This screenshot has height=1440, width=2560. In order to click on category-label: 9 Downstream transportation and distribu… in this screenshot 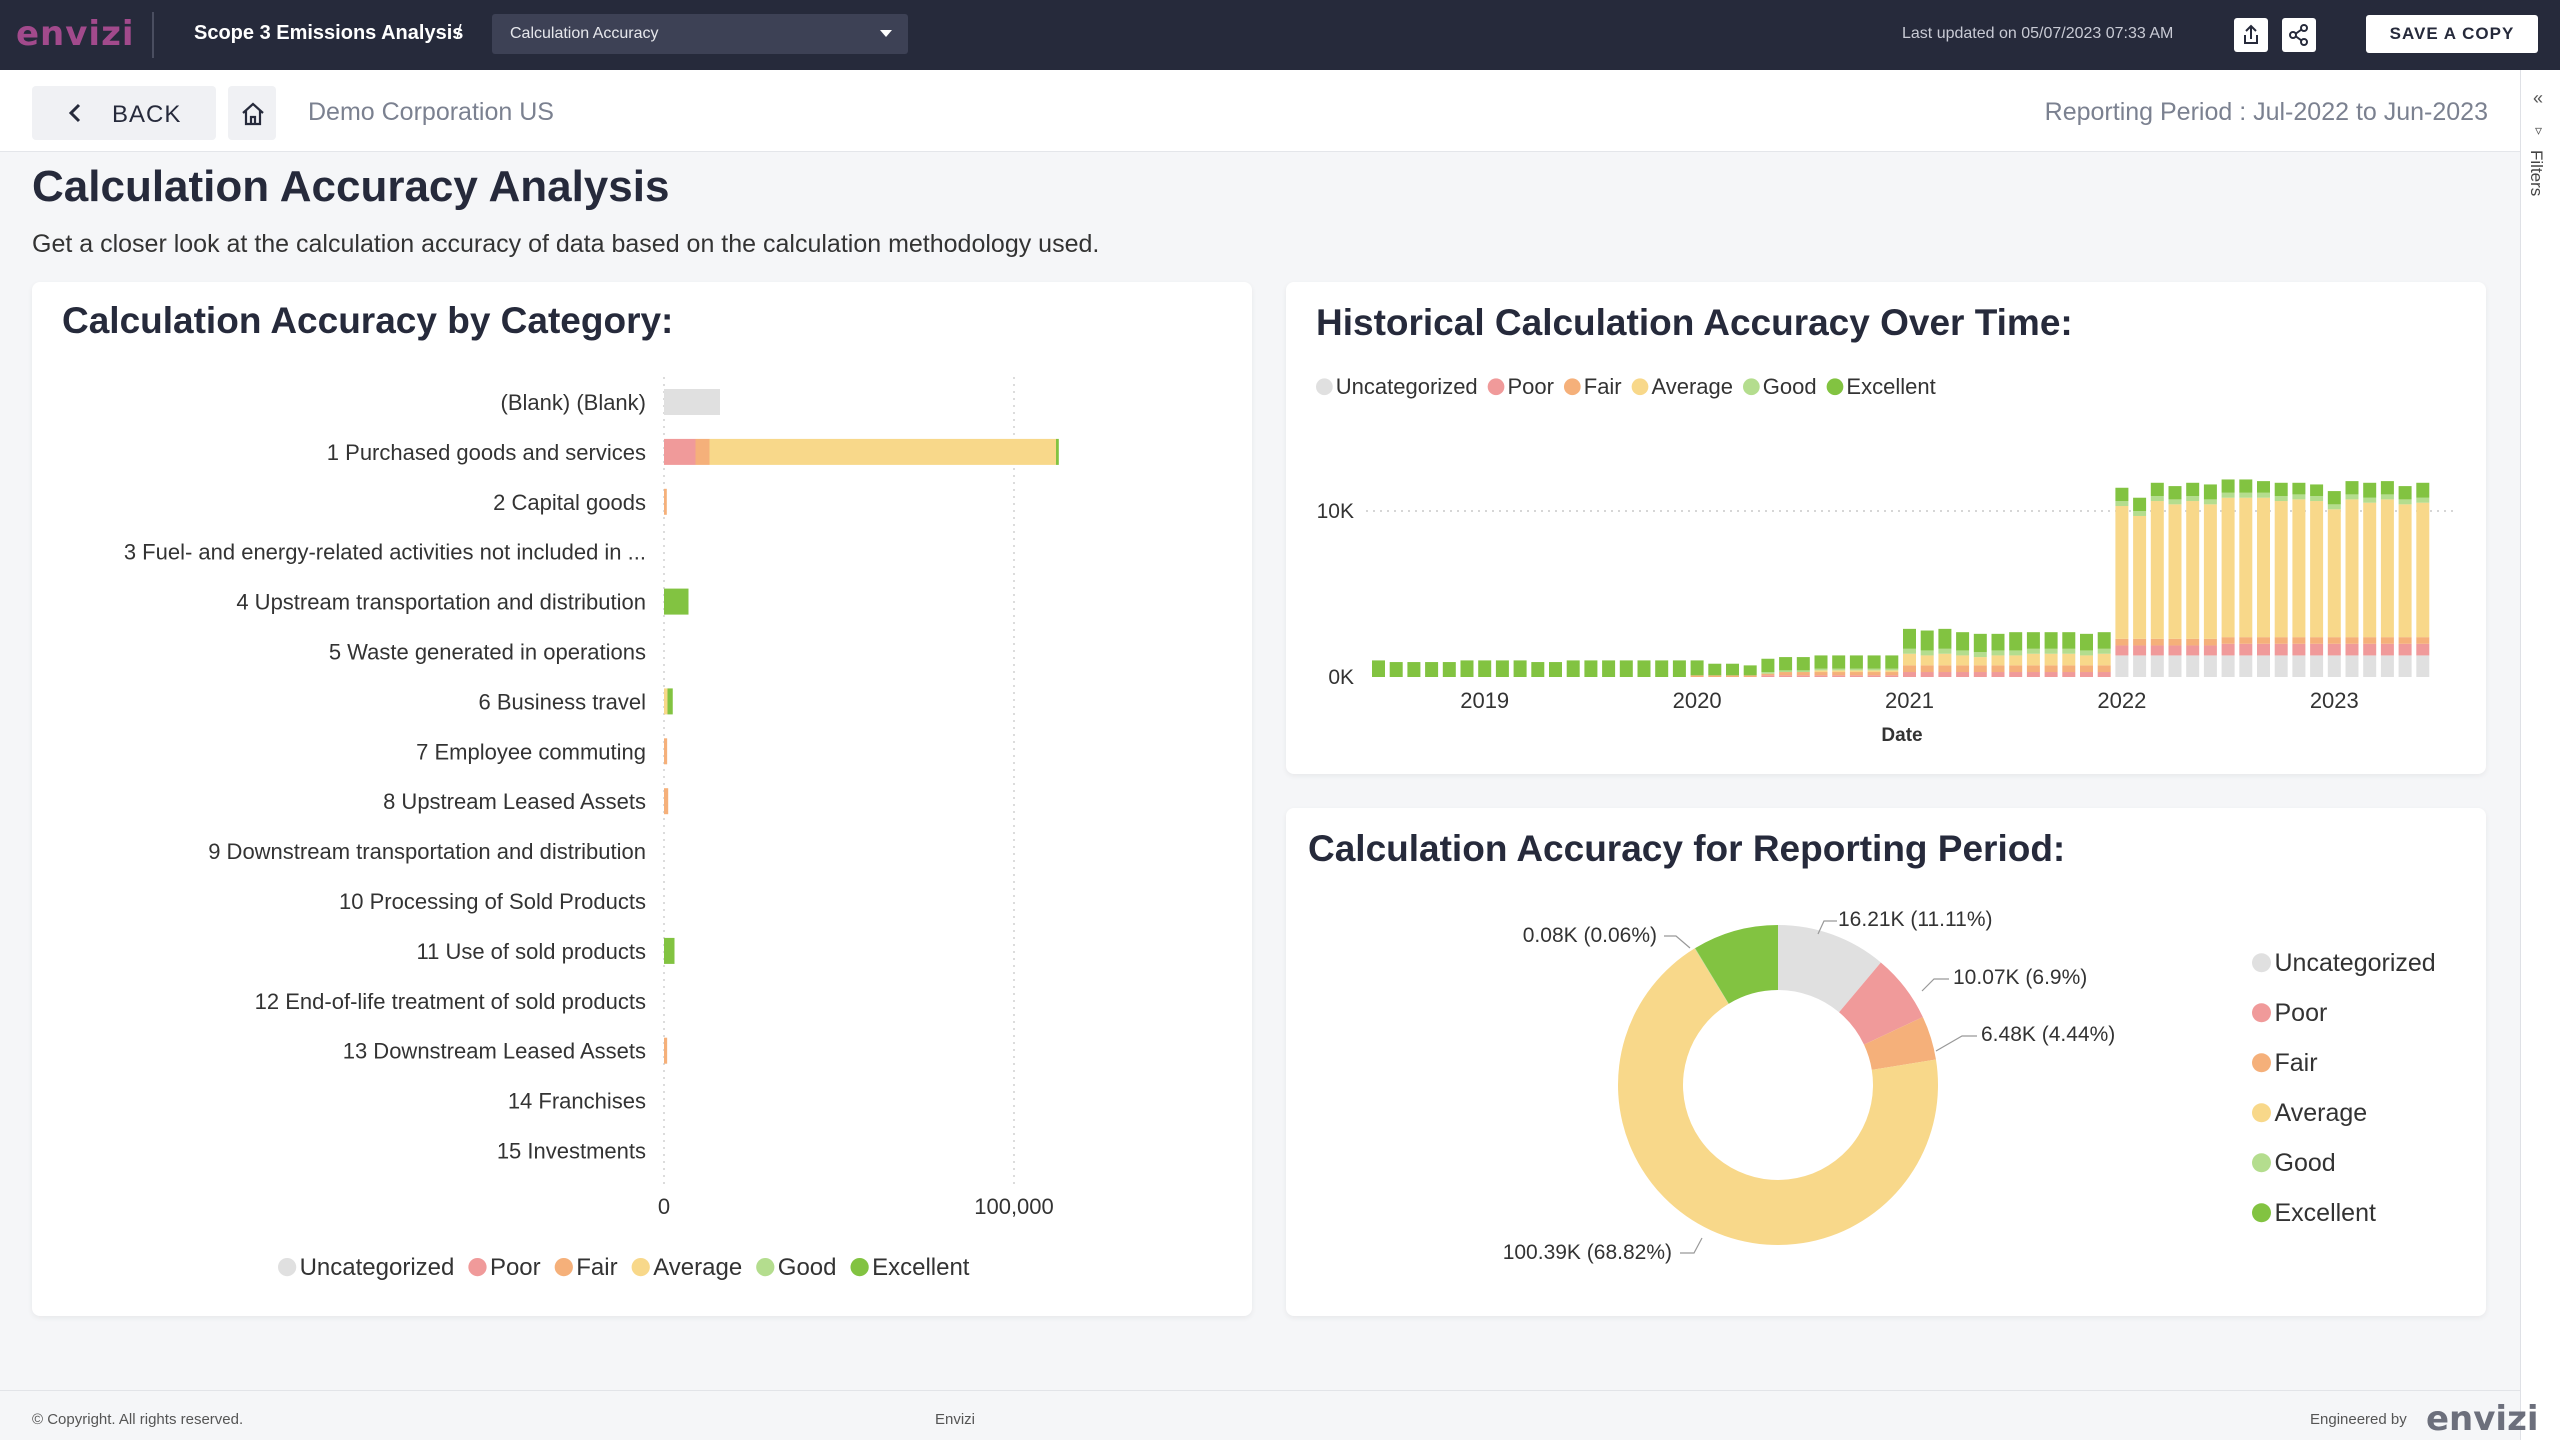, I will do `click(427, 851)`.